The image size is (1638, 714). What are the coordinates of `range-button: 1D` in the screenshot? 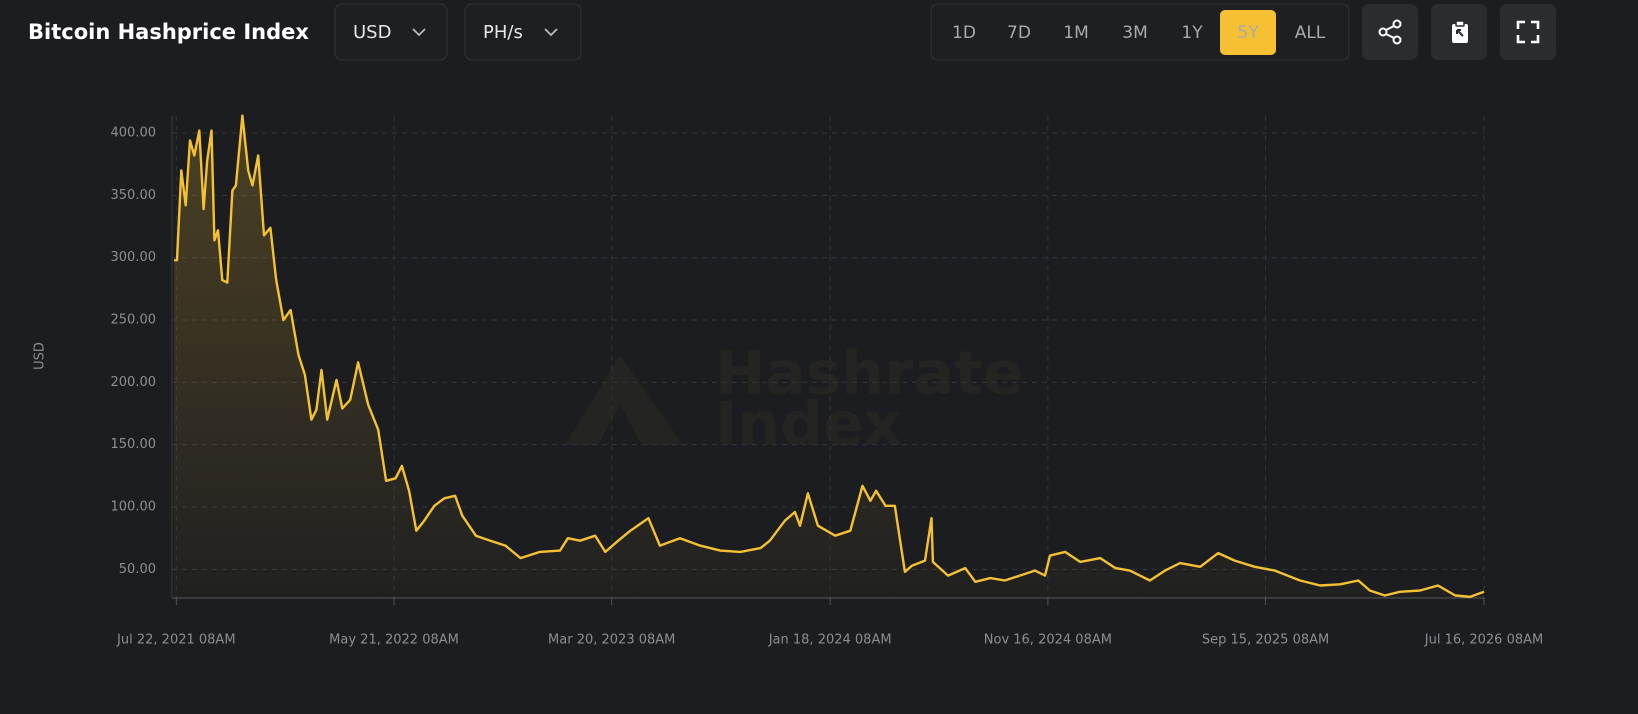 It's located at (964, 33).